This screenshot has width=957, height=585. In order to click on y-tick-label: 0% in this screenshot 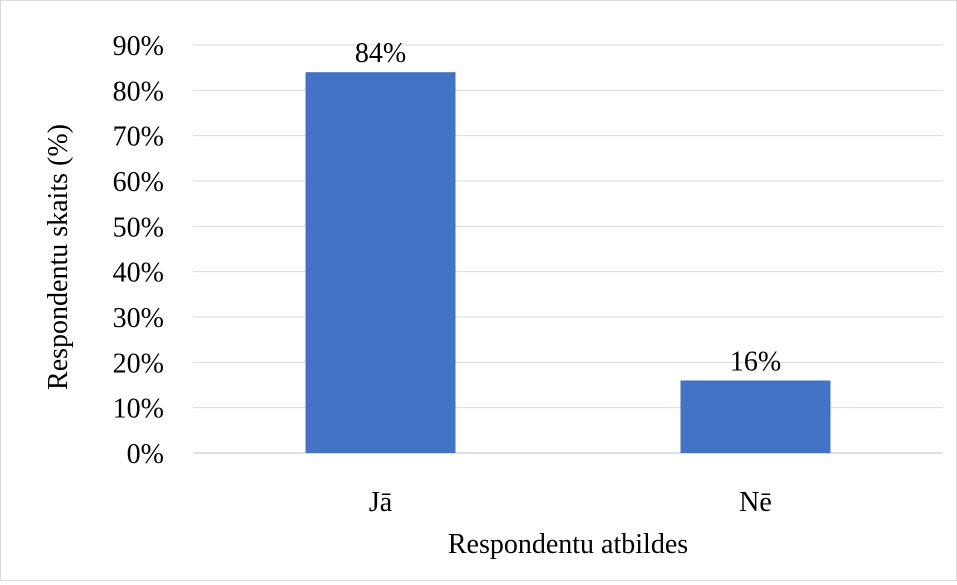, I will do `click(145, 454)`.